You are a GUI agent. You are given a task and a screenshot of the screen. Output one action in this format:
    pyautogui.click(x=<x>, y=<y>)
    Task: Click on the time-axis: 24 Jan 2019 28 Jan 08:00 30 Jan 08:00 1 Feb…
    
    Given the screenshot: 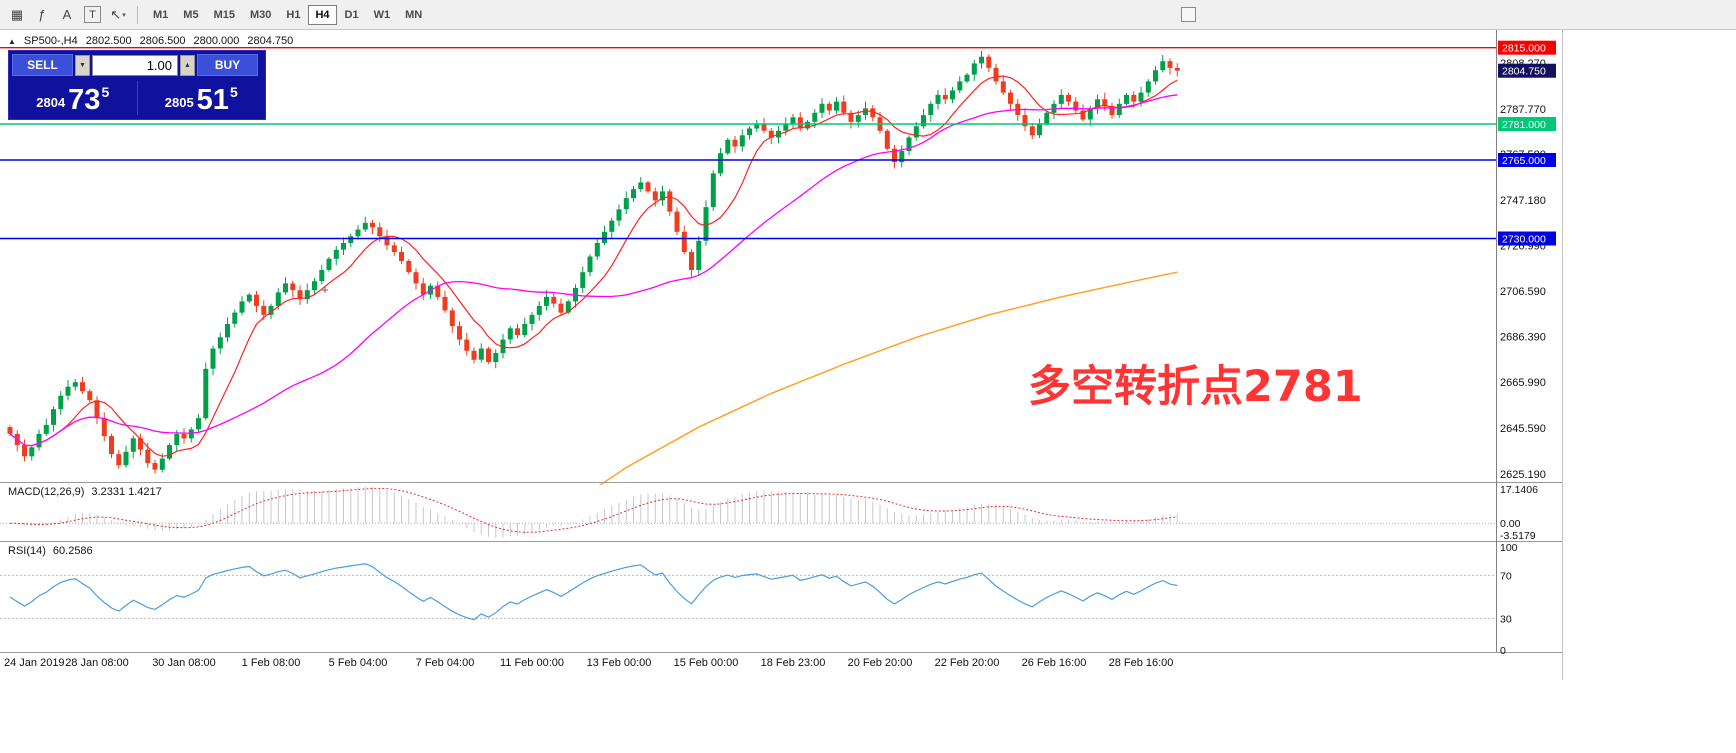 What is the action you would take?
    pyautogui.click(x=588, y=663)
    